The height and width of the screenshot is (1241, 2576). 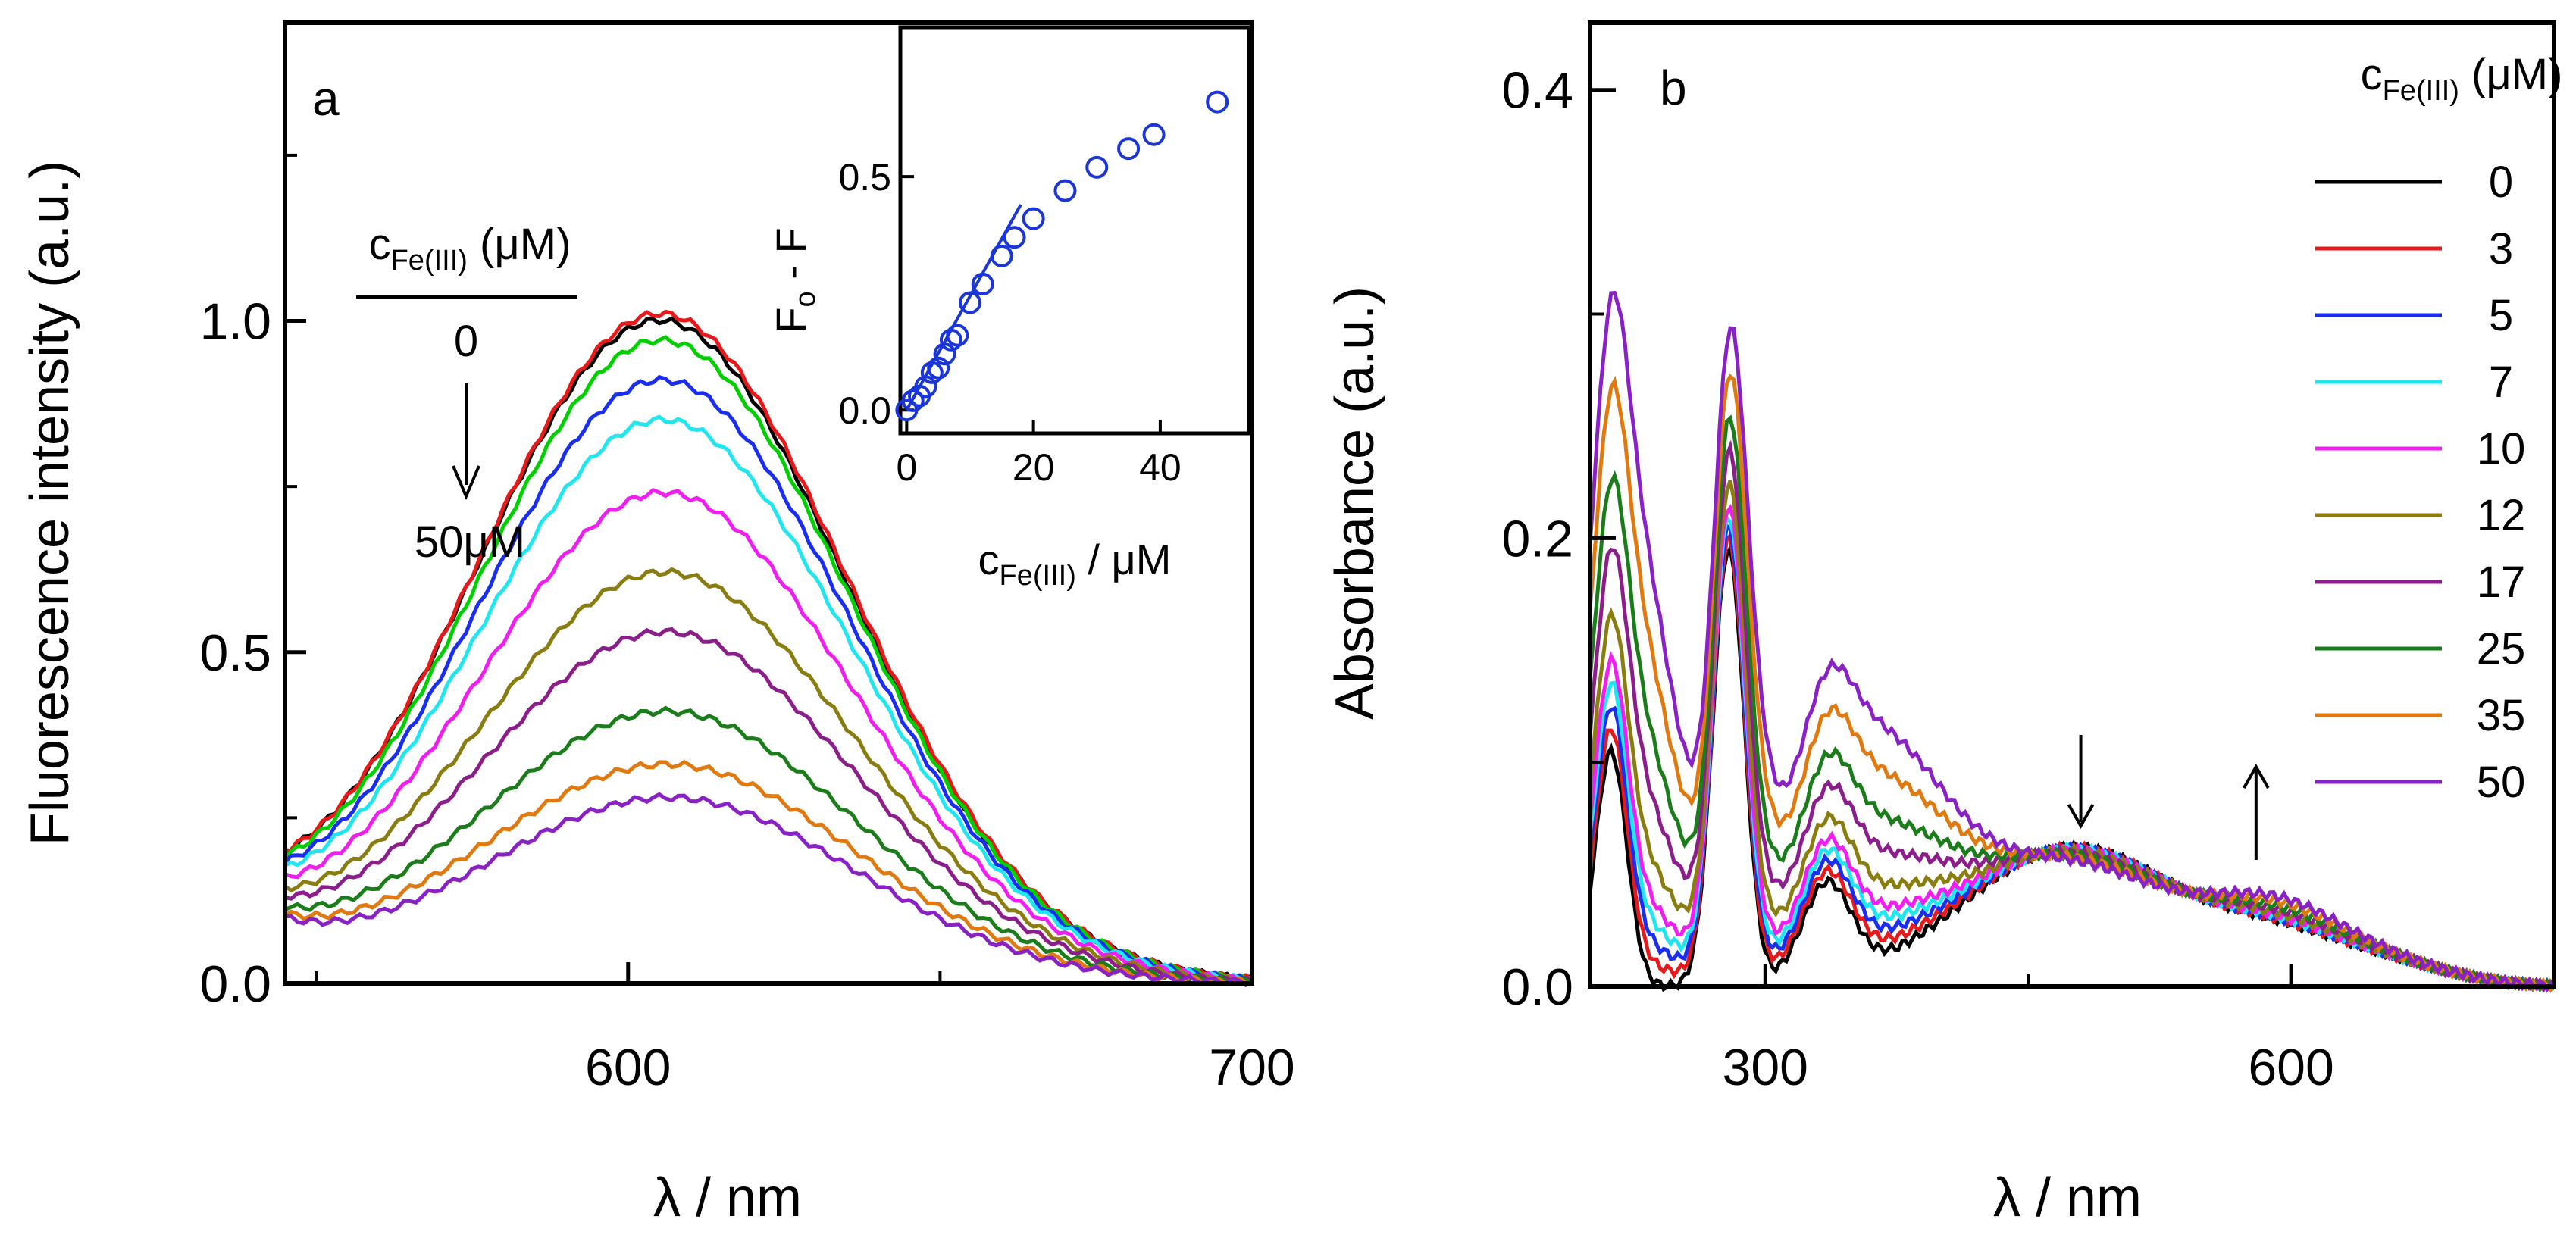 I want to click on panel-a-label: a, so click(x=326, y=98).